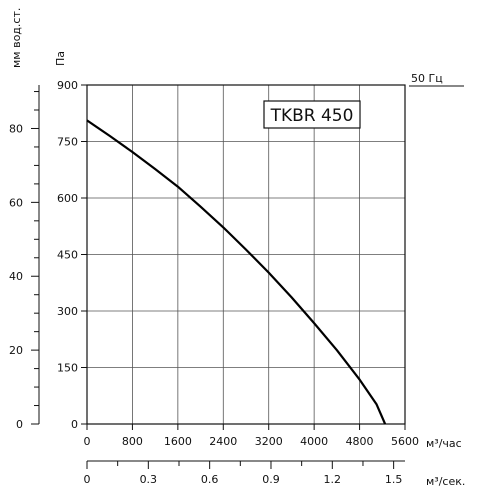  Describe the element at coordinates (223, 441) in the screenshot. I see `x-primary-tick-label: 2400` at that location.